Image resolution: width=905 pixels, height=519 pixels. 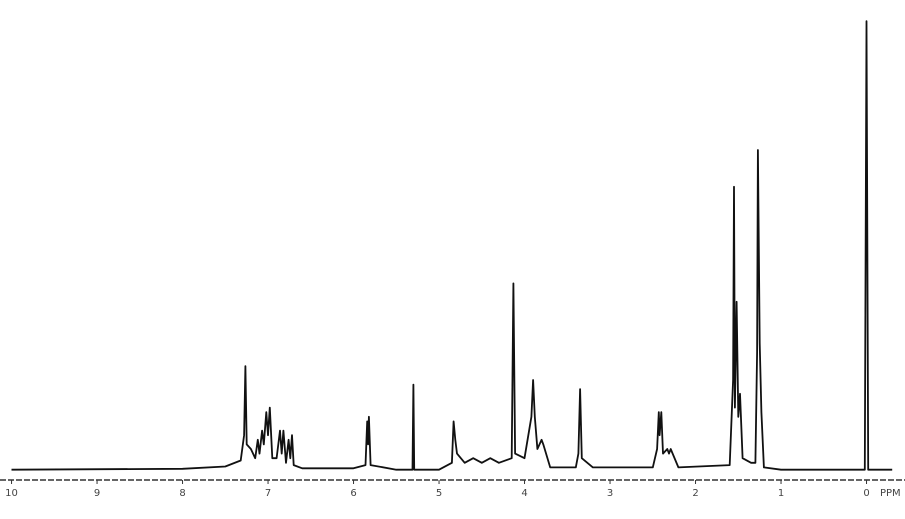 What do you see at coordinates (439, 493) in the screenshot?
I see `x-tick-label: 5` at bounding box center [439, 493].